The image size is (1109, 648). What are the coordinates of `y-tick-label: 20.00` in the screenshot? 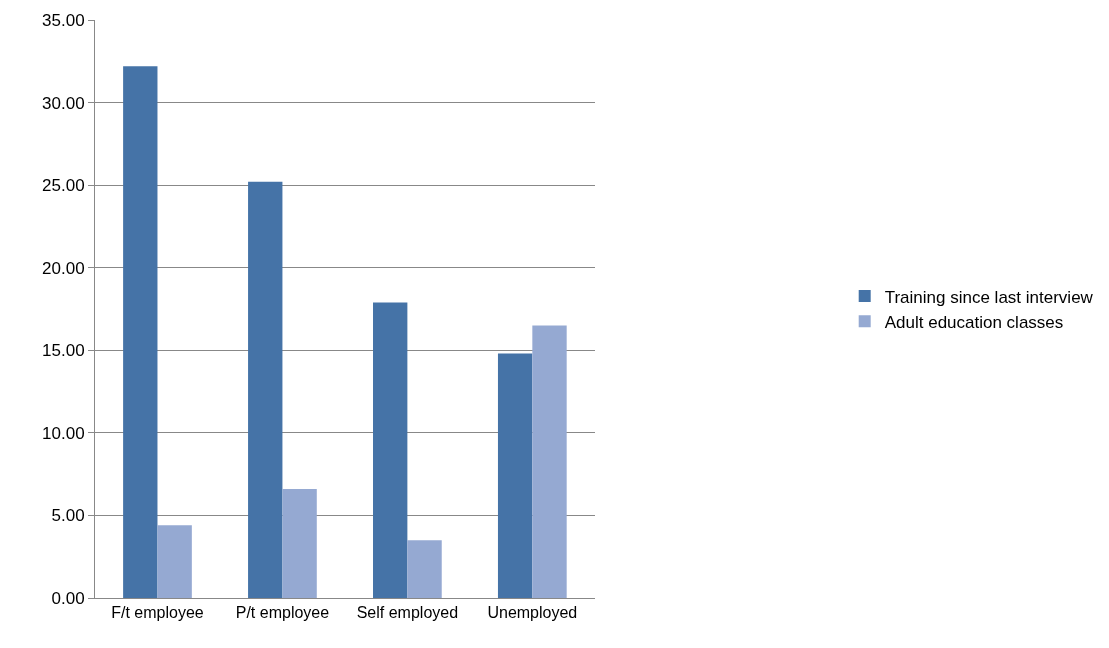 It's located at (63, 268).